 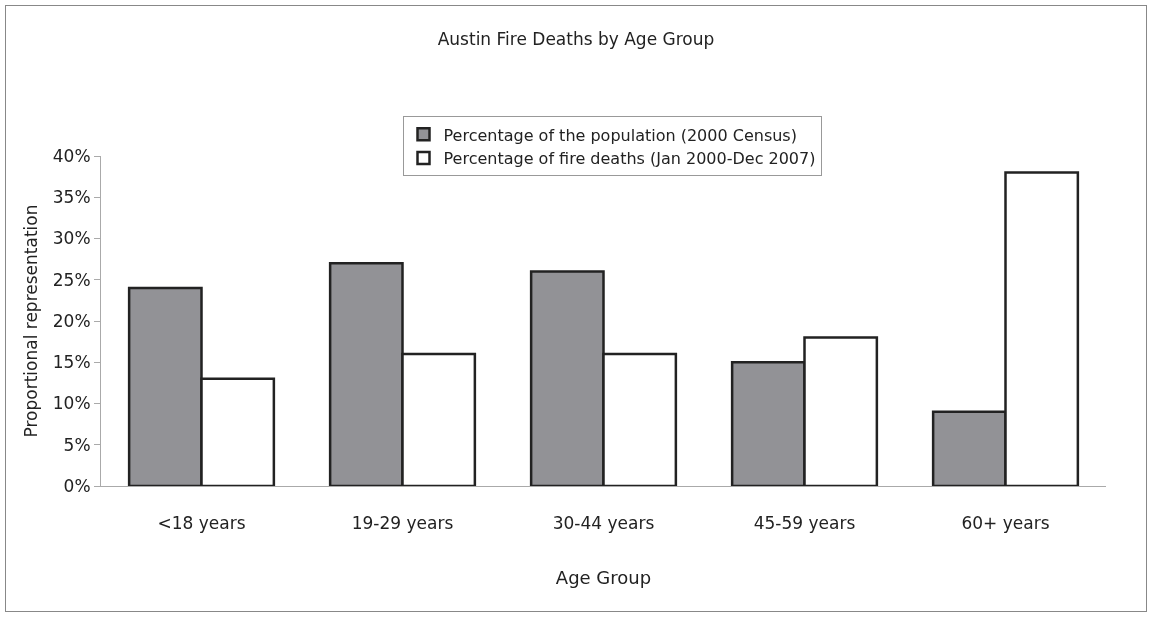 I want to click on y-tick-label: 35%, so click(x=71, y=197).